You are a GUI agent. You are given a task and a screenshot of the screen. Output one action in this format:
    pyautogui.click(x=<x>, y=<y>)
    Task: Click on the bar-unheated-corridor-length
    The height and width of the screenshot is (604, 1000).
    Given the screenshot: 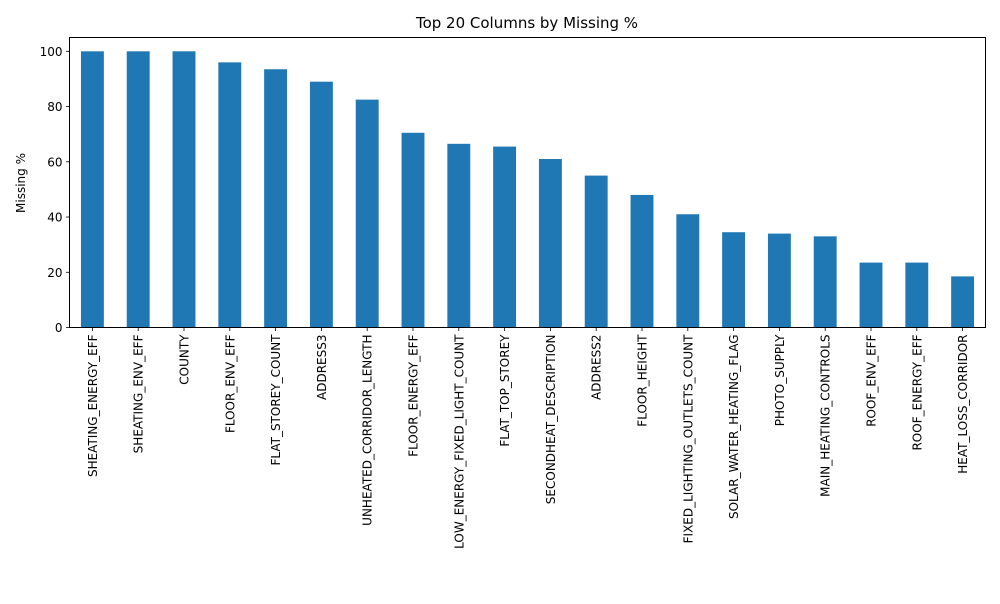 What is the action you would take?
    pyautogui.click(x=367, y=213)
    